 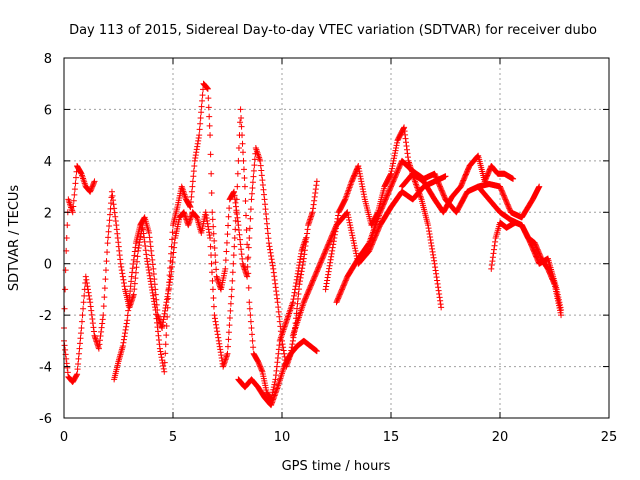 What do you see at coordinates (45, 419) in the screenshot?
I see `y-tick-label: -6` at bounding box center [45, 419].